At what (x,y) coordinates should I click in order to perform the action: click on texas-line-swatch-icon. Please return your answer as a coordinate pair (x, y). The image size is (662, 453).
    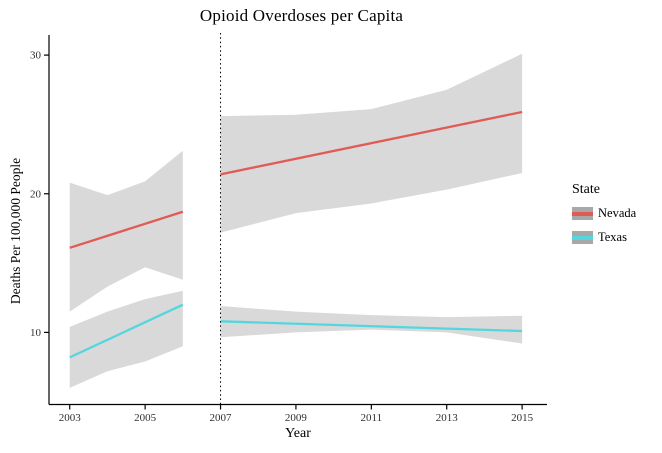
    Looking at the image, I should click on (582, 237).